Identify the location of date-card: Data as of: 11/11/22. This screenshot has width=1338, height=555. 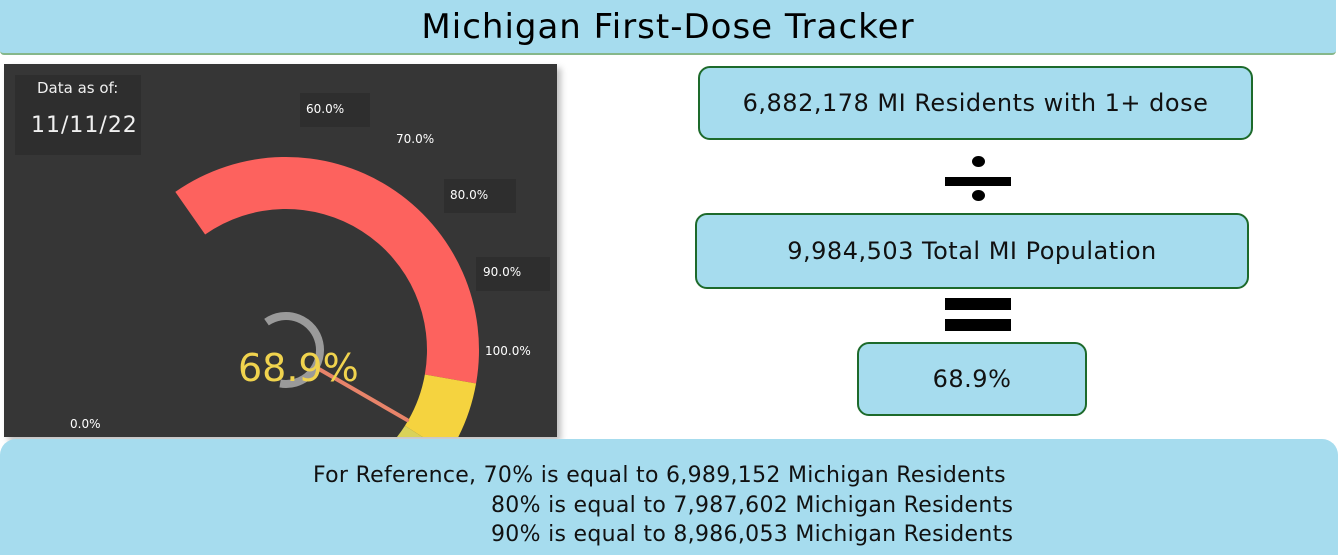
(78, 115).